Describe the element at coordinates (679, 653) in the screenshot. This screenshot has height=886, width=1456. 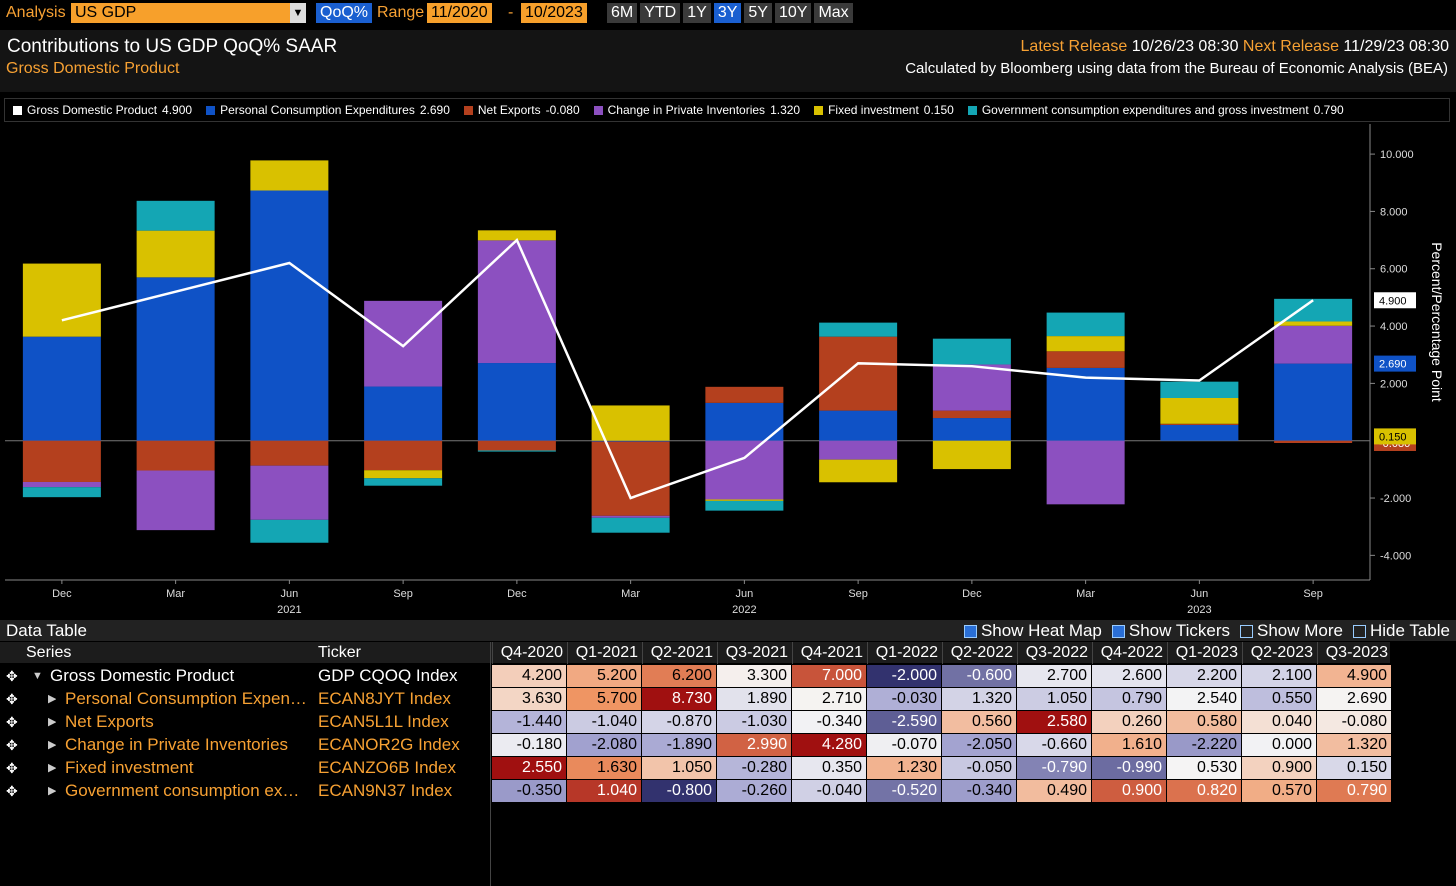
I see `column-header: Q2-2021` at that location.